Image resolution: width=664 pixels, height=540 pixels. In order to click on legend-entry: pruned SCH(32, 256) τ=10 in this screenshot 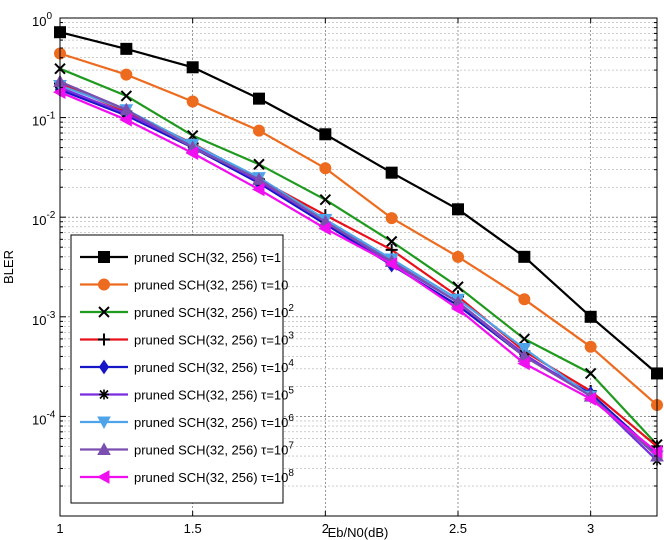, I will do `click(184, 285)`.